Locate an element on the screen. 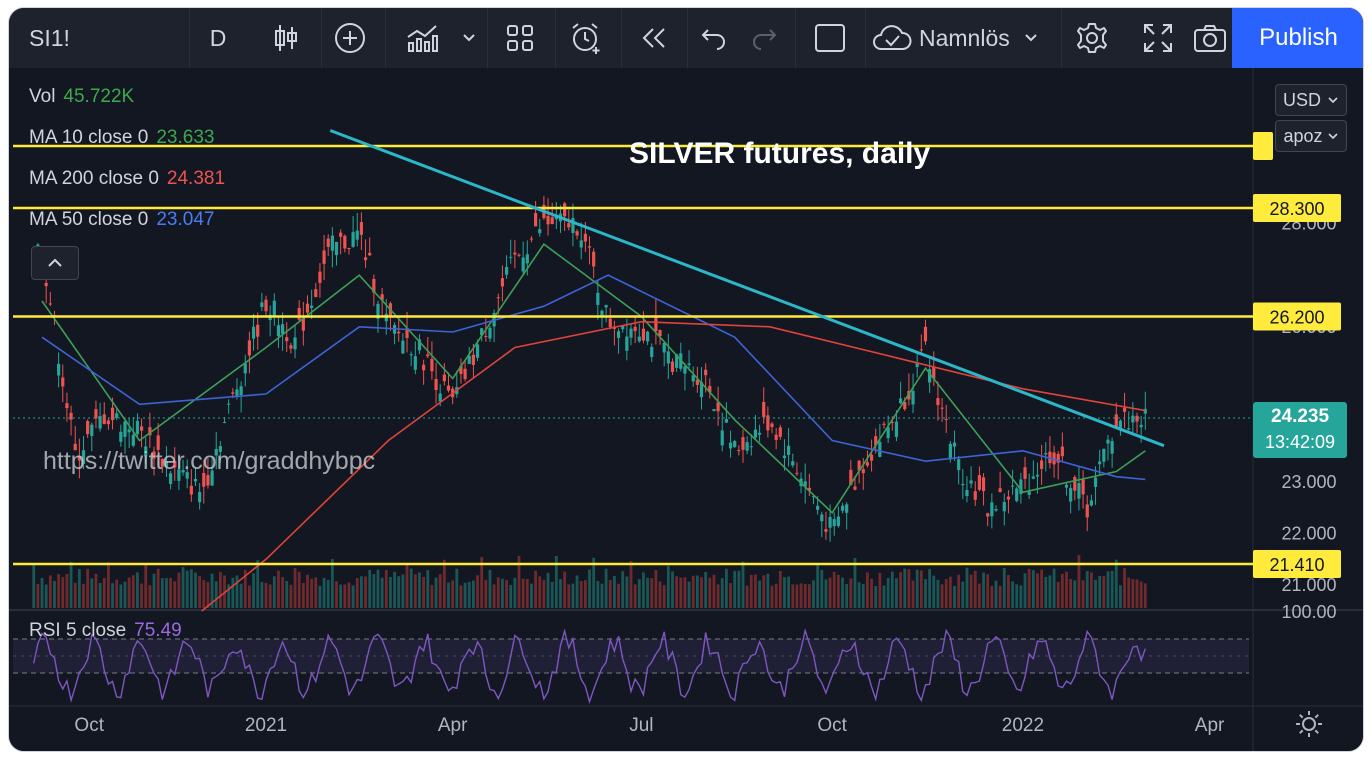 This screenshot has width=1372, height=758. templates-button is located at coordinates (520, 38).